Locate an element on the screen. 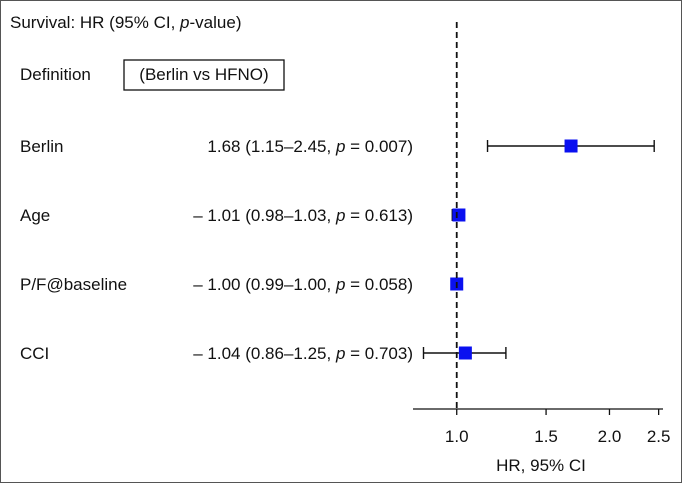 The width and height of the screenshot is (682, 483). p-value-text: = 0.703) is located at coordinates (379, 353).